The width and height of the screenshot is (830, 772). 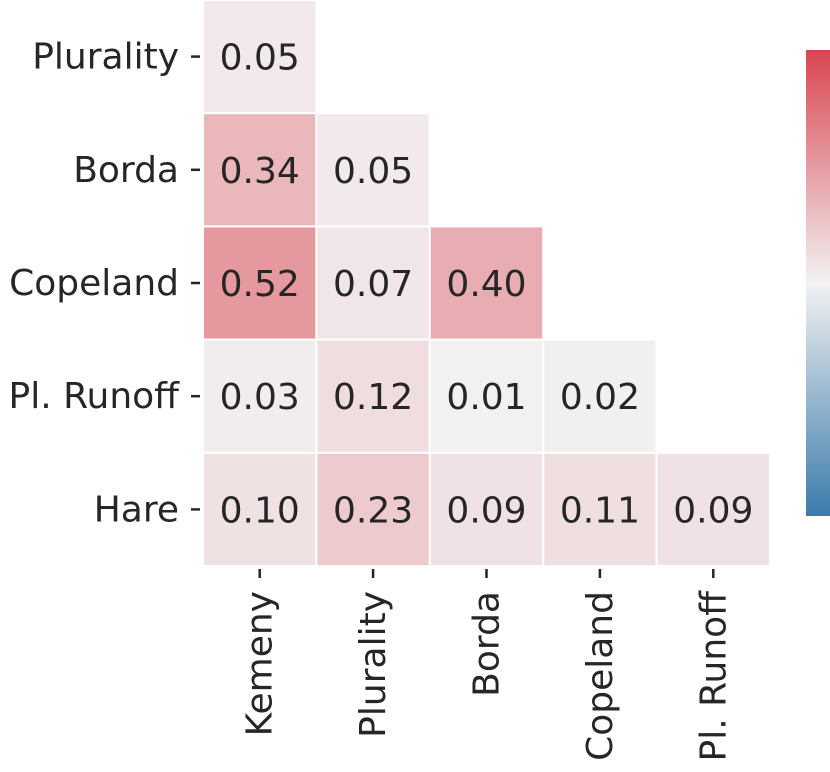 I want to click on cell-value-label: 0.07, so click(x=373, y=284).